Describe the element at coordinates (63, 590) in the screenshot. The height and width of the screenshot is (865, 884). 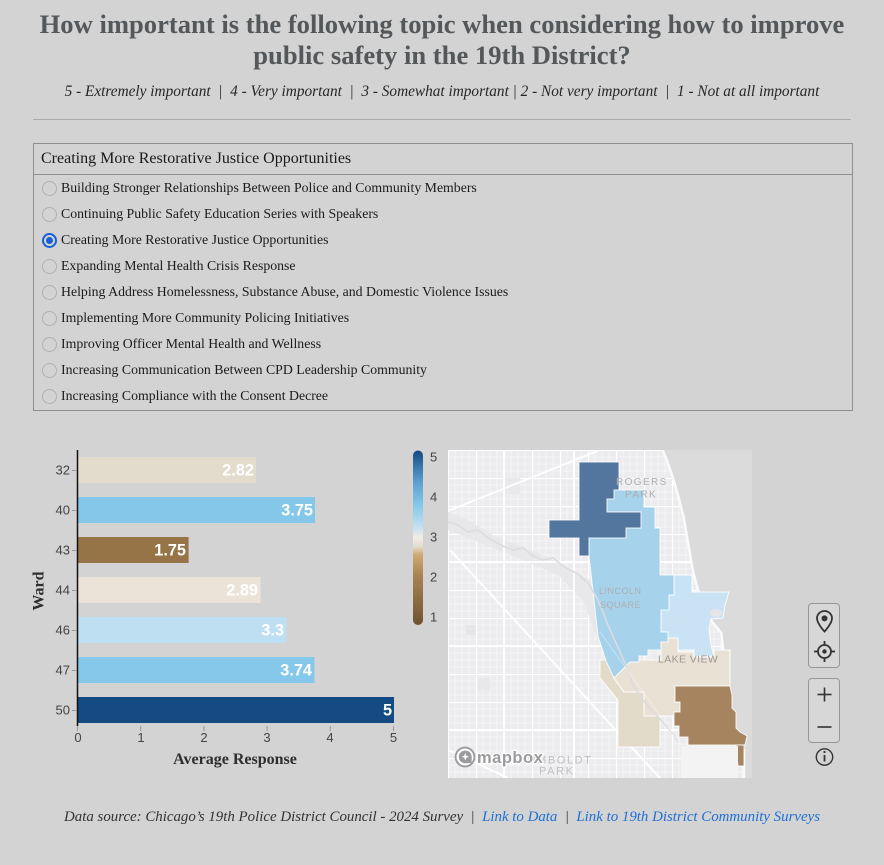
I see `svg-text: 44` at that location.